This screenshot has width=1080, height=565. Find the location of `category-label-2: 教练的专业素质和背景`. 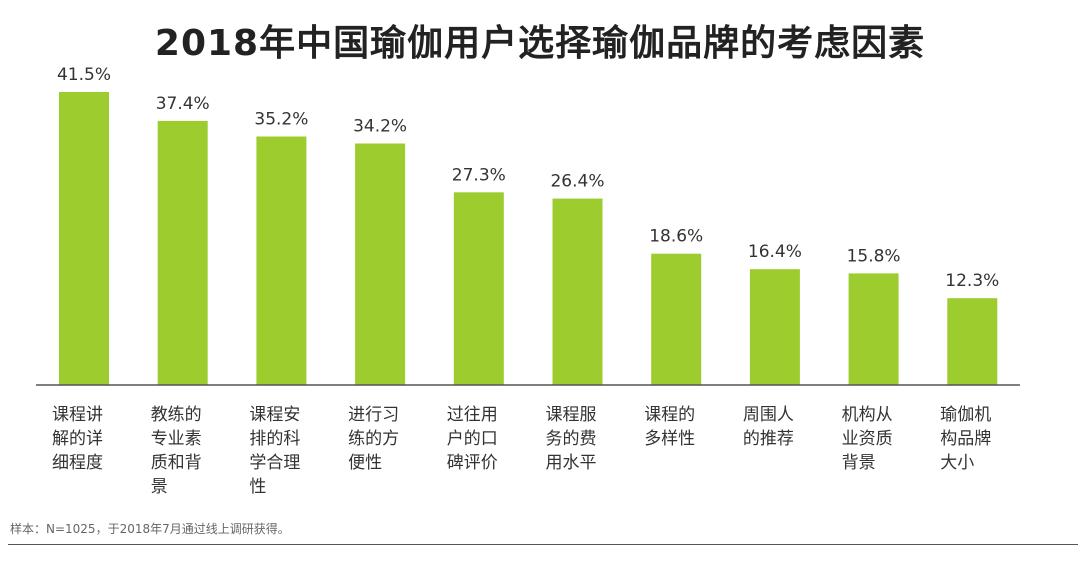

category-label-2: 教练的专业素质和背景 is located at coordinates (176, 451).